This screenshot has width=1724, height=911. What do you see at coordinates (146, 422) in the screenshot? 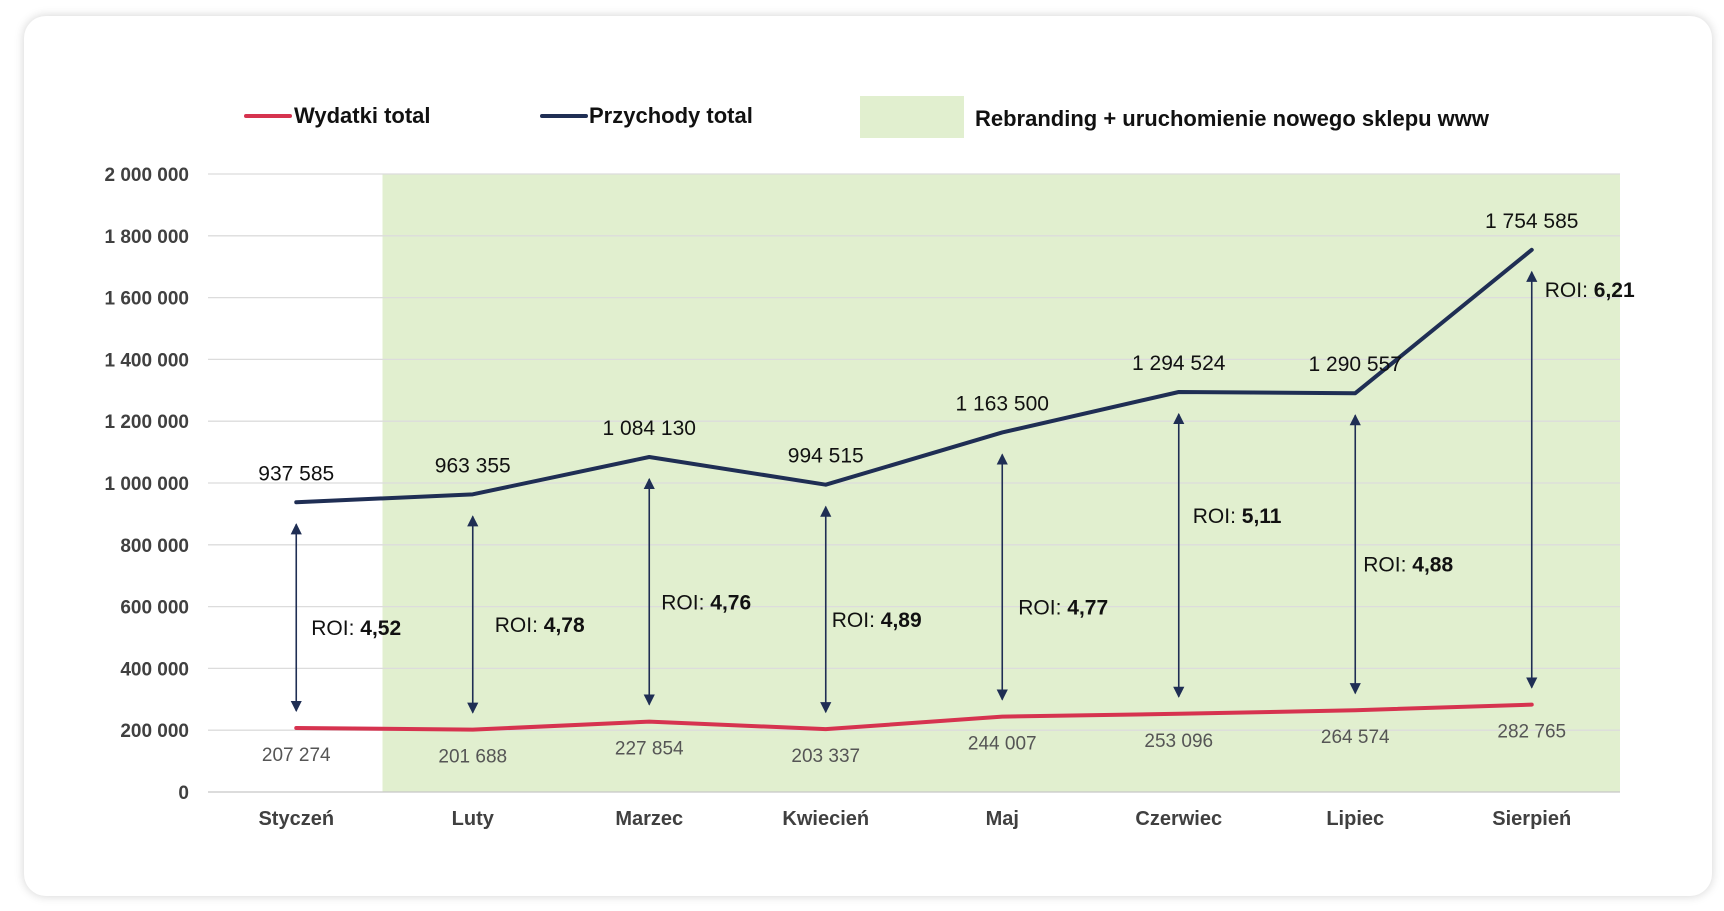
I see `y-tick-label: 1 200 000` at bounding box center [146, 422].